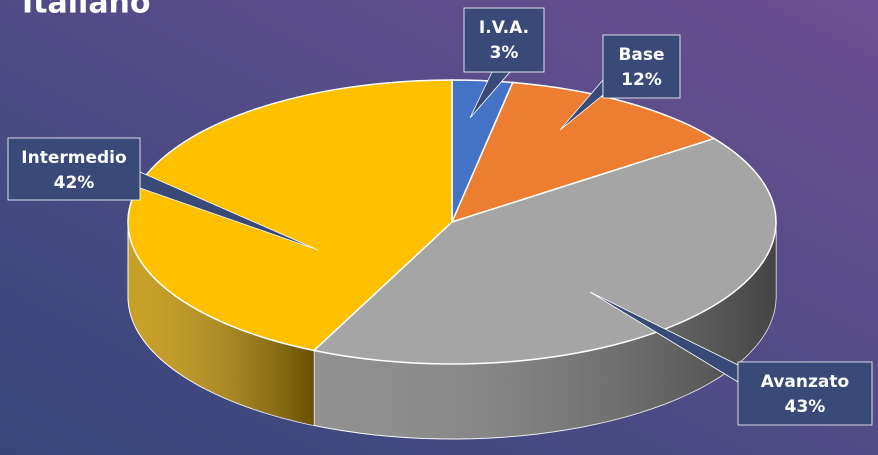  What do you see at coordinates (583, 152) in the screenshot?
I see `slice` at bounding box center [583, 152].